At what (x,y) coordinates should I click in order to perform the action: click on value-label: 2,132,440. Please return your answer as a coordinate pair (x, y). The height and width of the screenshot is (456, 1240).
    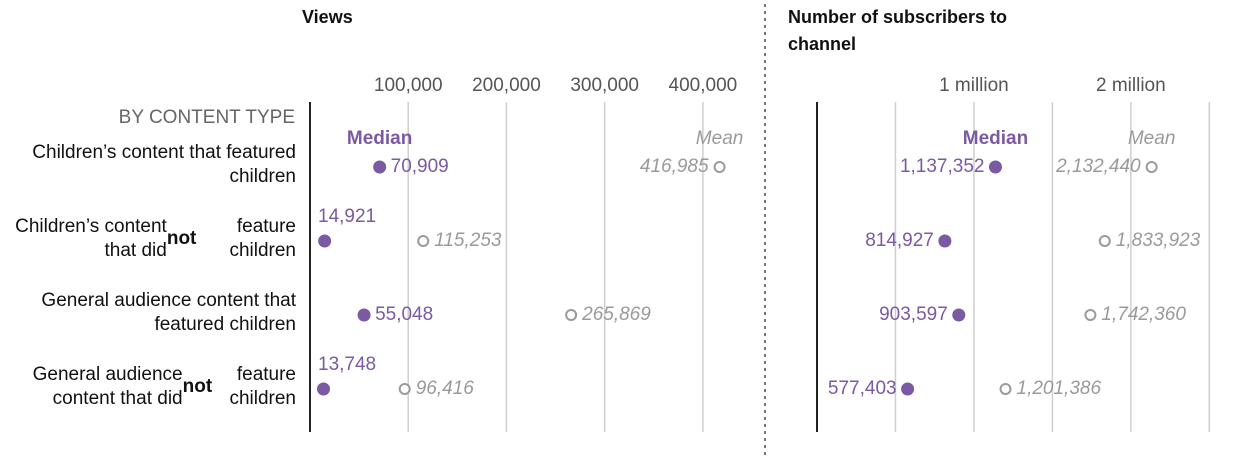
    Looking at the image, I should click on (1098, 166).